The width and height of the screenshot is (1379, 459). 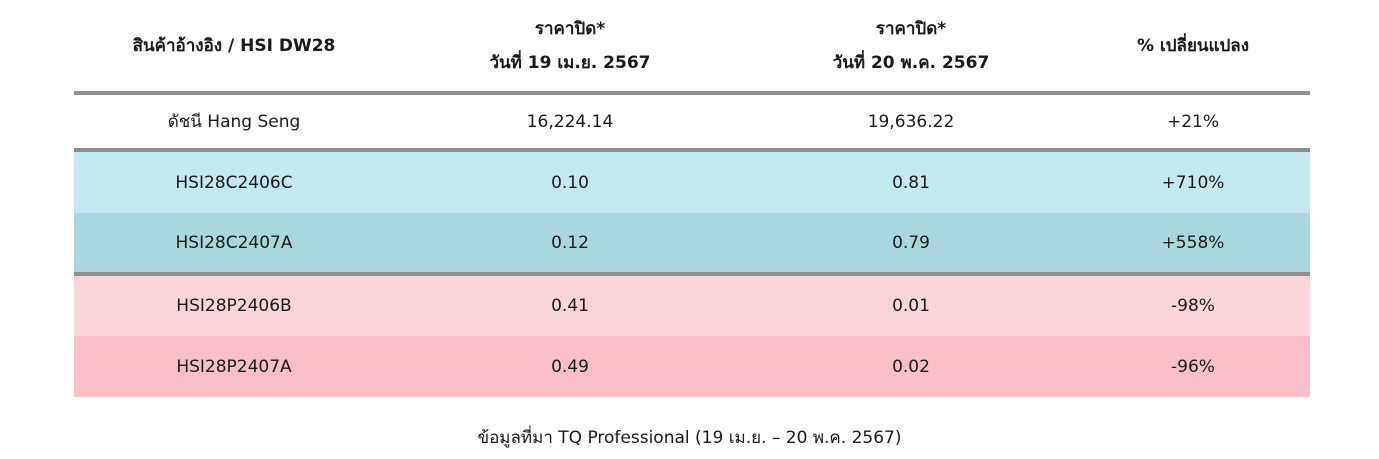 What do you see at coordinates (570, 46) in the screenshot?
I see `header-cell: ราคาปิด* วันที่ 19 เม.ย. 2567` at bounding box center [570, 46].